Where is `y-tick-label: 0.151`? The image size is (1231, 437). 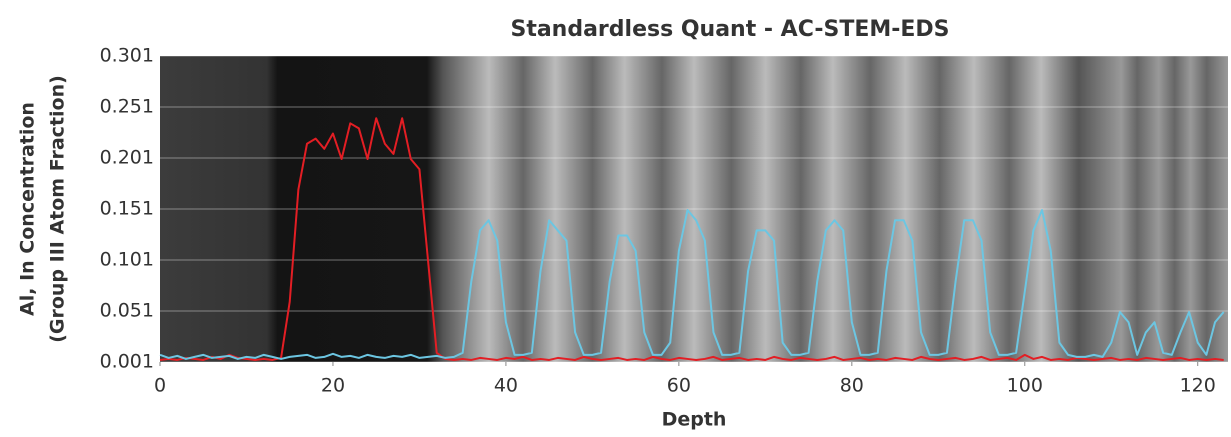
y-tick-label: 0.151 is located at coordinates (127, 209).